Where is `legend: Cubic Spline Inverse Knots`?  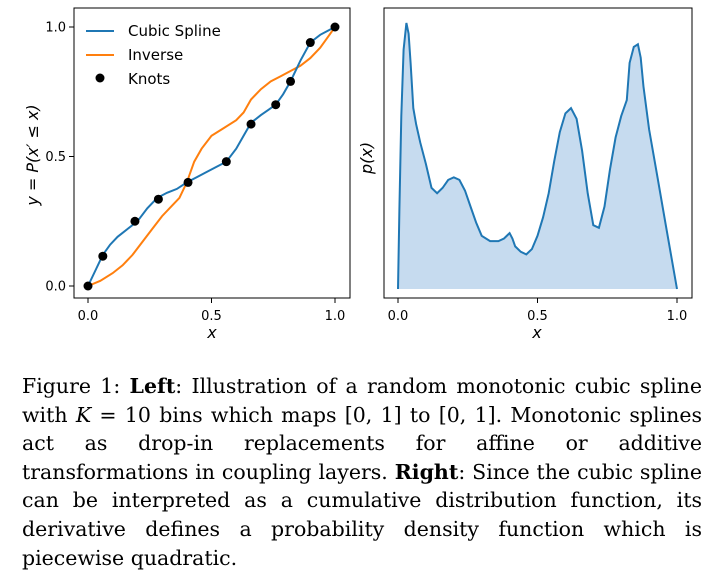
legend: Cubic Spline Inverse Knots is located at coordinates (153, 55).